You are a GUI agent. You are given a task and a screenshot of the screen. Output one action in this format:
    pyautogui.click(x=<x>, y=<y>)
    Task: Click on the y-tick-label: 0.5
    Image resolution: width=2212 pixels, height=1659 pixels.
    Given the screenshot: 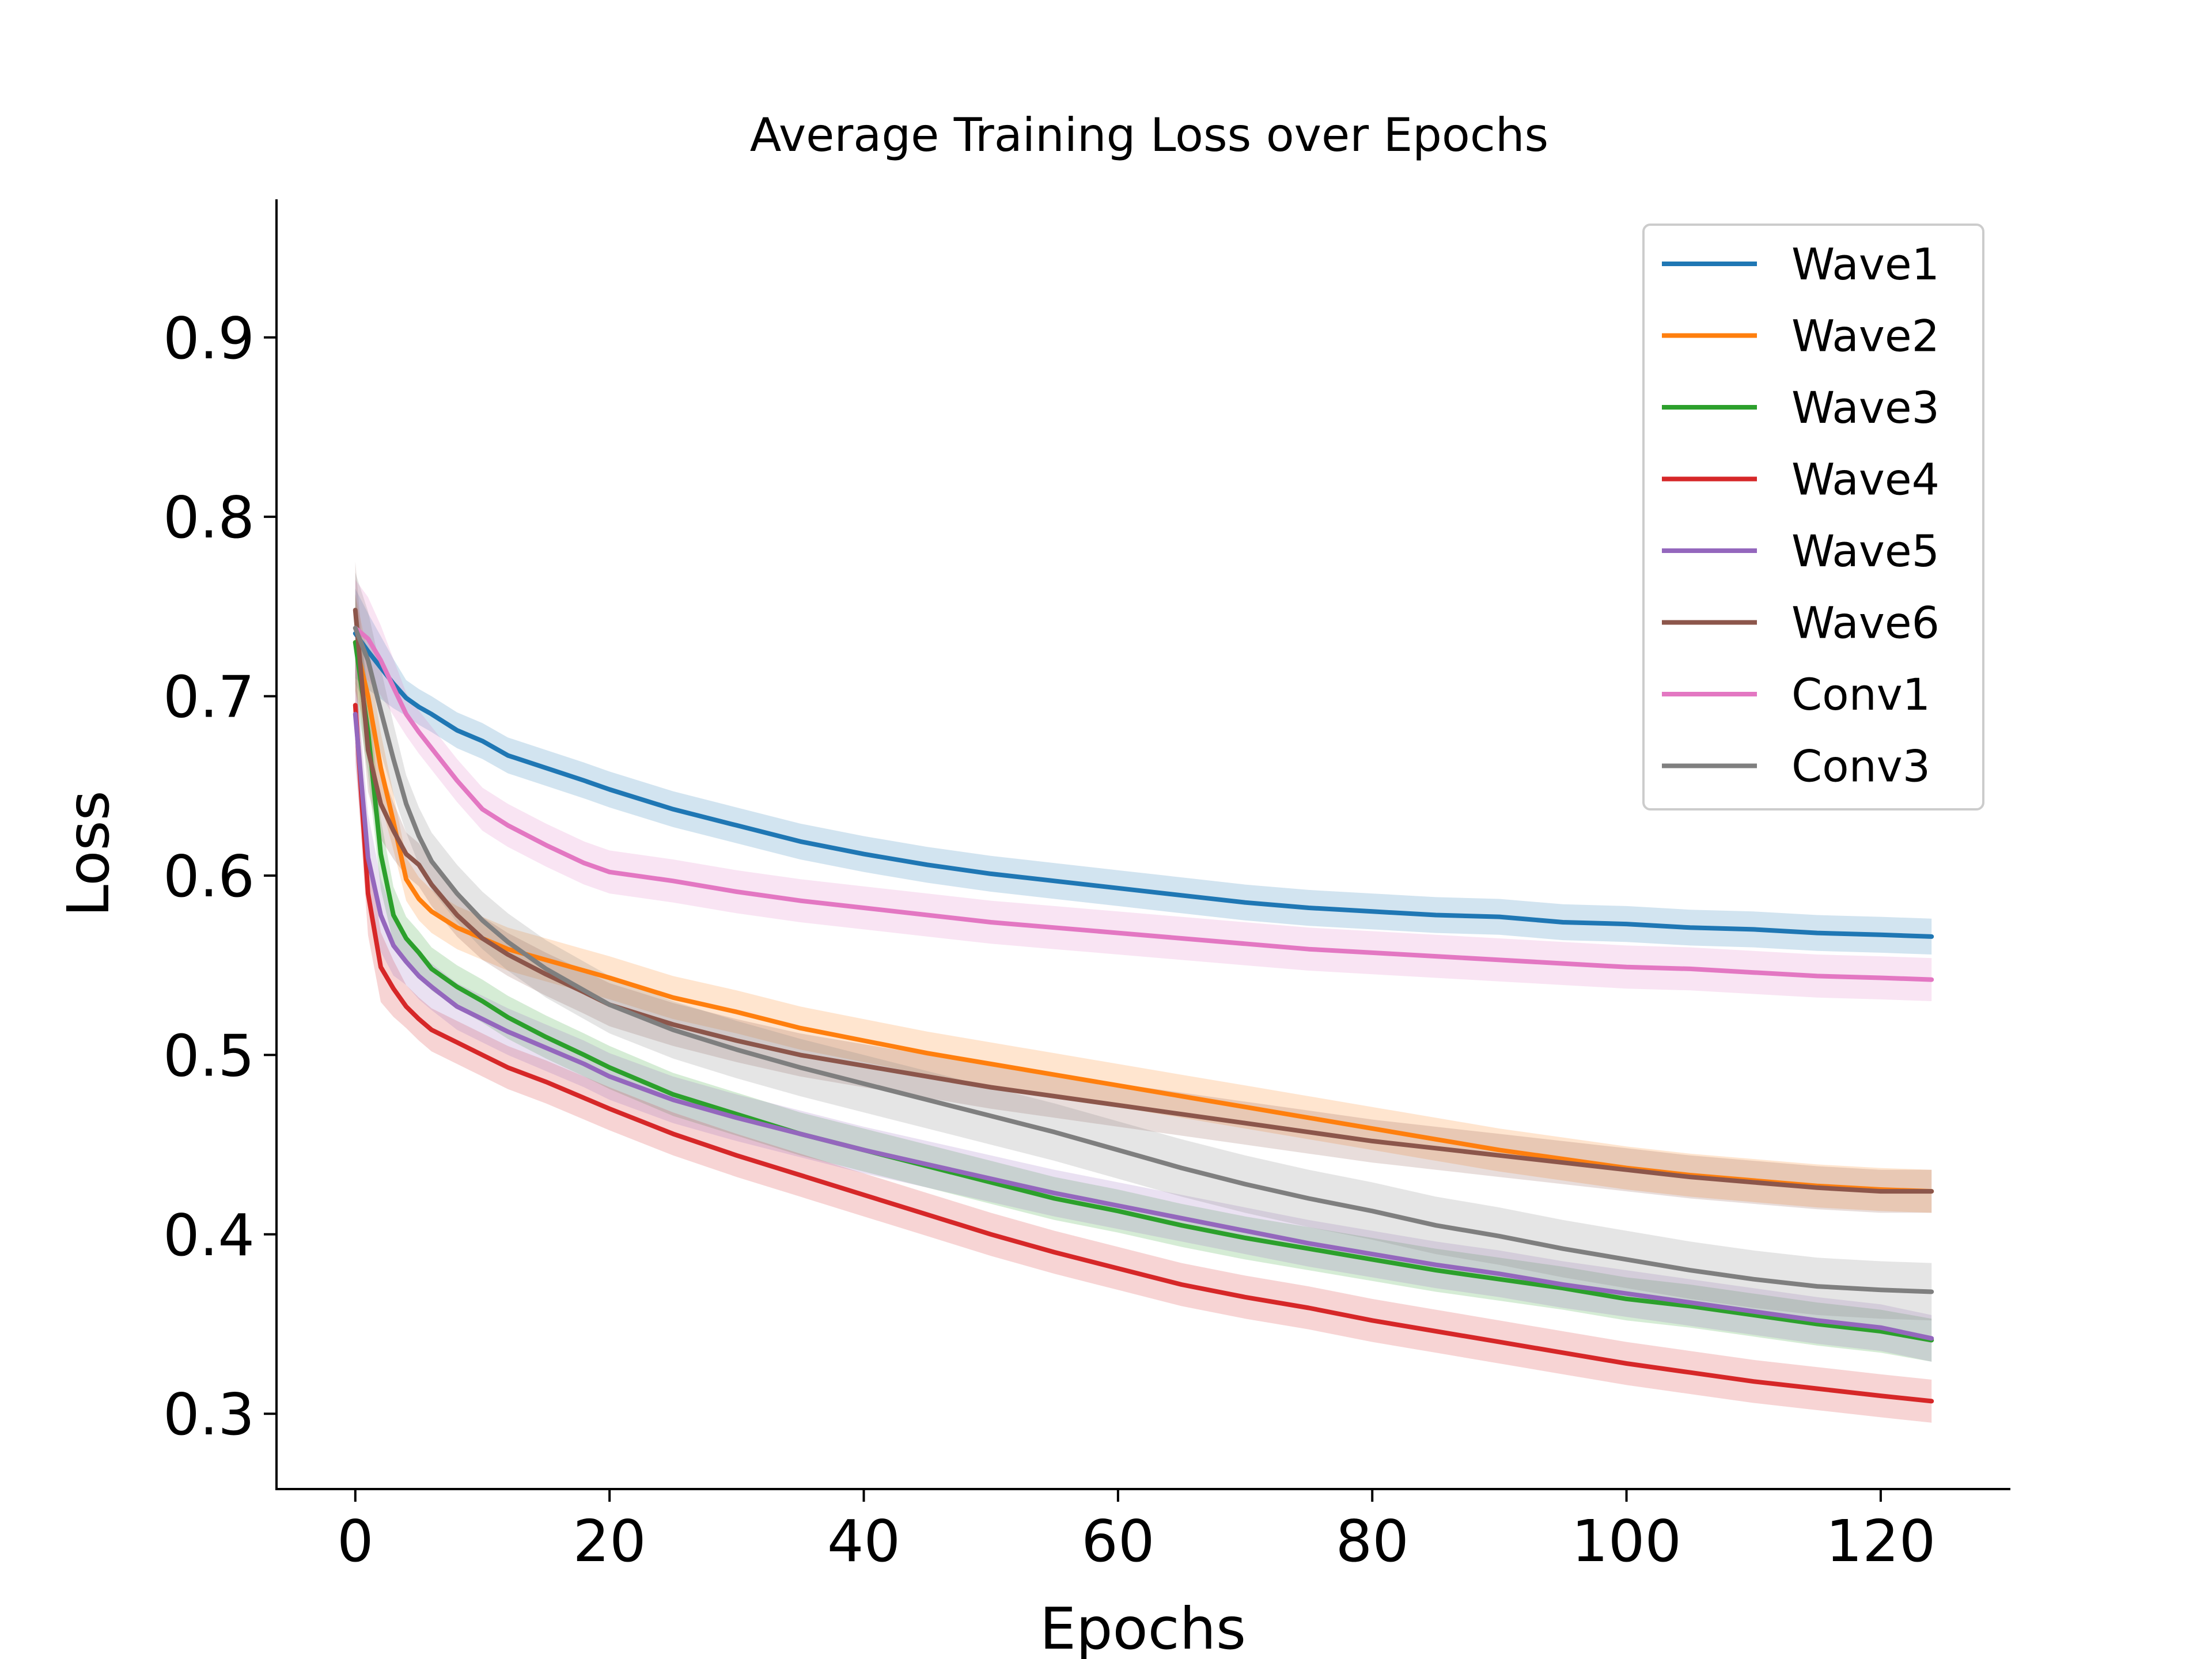 What is the action you would take?
    pyautogui.click(x=209, y=1055)
    